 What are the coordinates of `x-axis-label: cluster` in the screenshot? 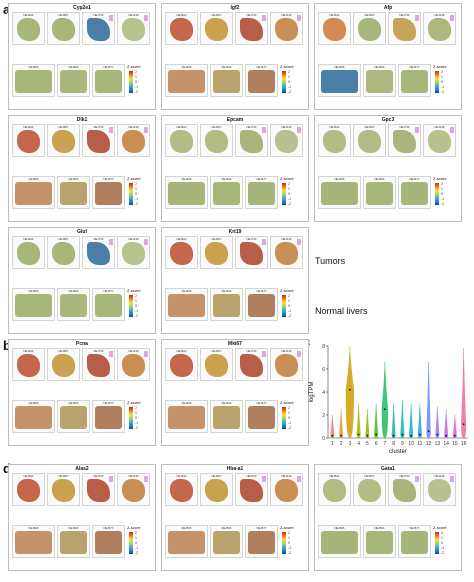 It's located at (398, 452).